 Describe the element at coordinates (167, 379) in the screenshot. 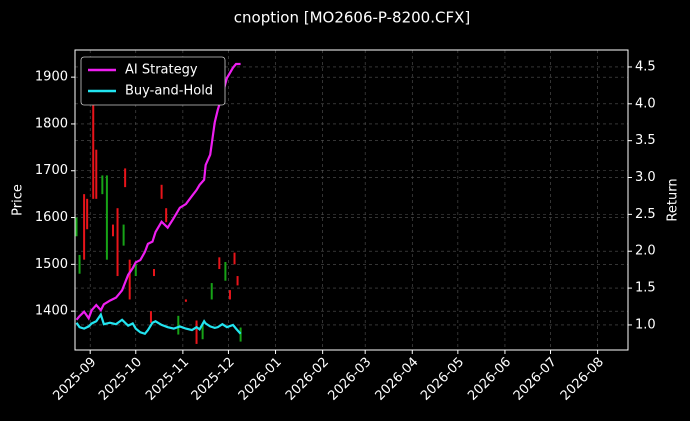

I see `x-tick-label: 2025-11` at that location.